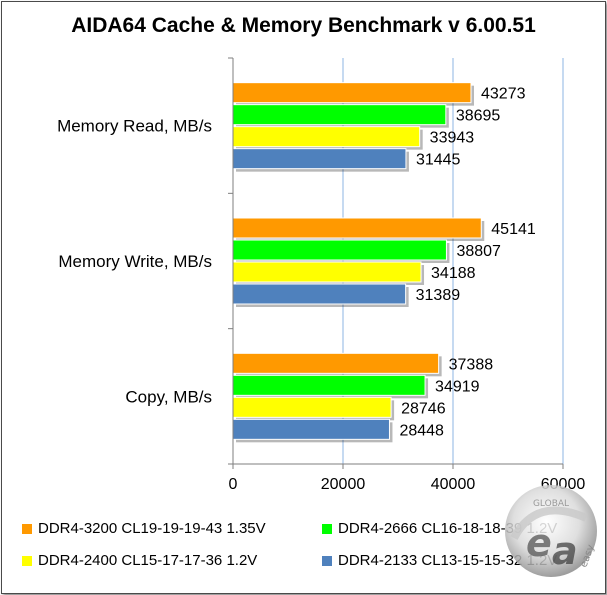 This screenshot has height=595, width=607. What do you see at coordinates (565, 551) in the screenshot?
I see `svg-text: a` at bounding box center [565, 551].